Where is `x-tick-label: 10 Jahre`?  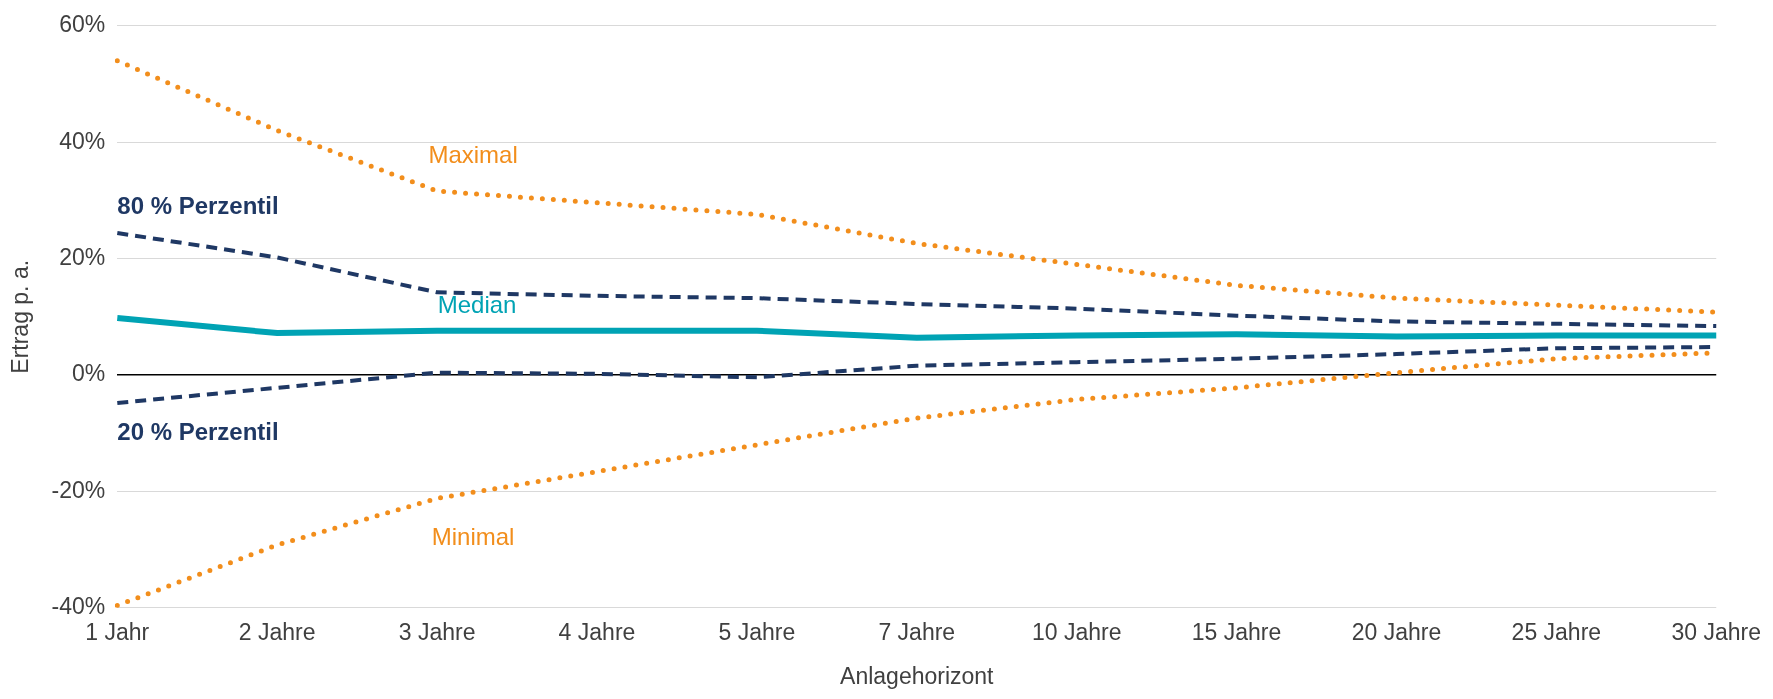 x-tick-label: 10 Jahre is located at coordinates (1076, 631).